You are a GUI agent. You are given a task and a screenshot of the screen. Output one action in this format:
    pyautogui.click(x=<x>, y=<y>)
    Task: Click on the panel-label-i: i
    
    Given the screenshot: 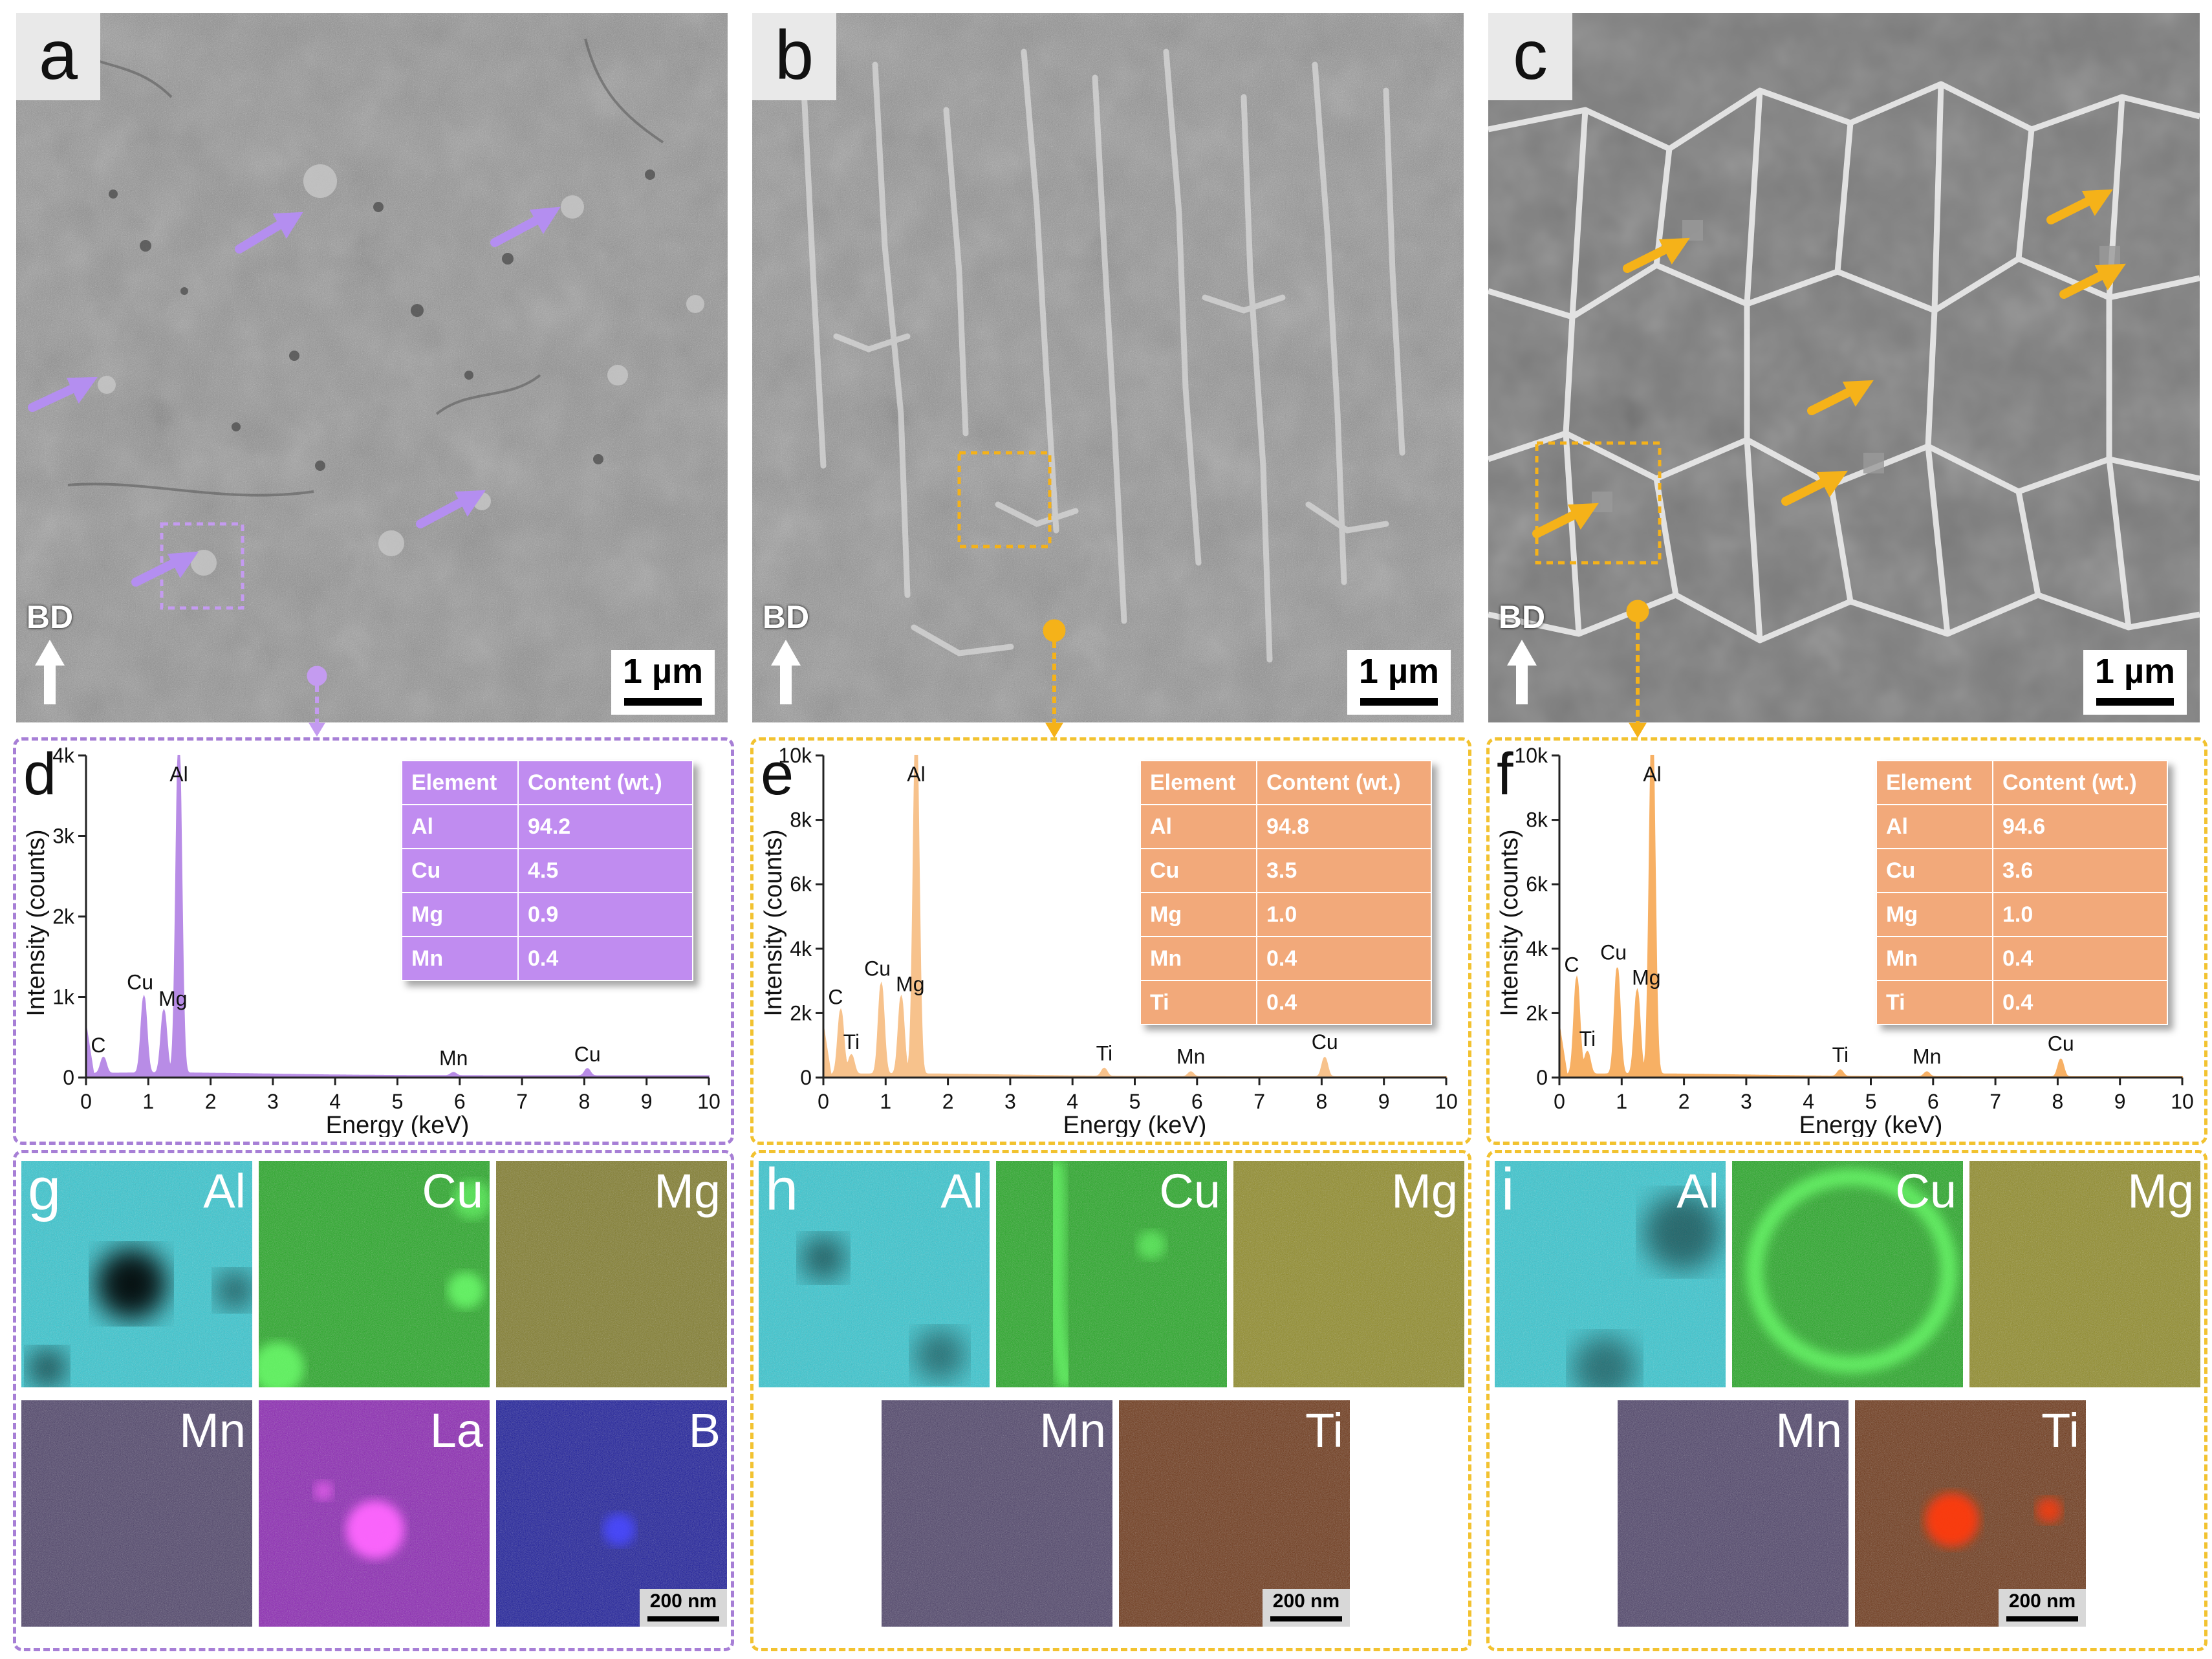 What is the action you would take?
    pyautogui.click(x=1508, y=1191)
    